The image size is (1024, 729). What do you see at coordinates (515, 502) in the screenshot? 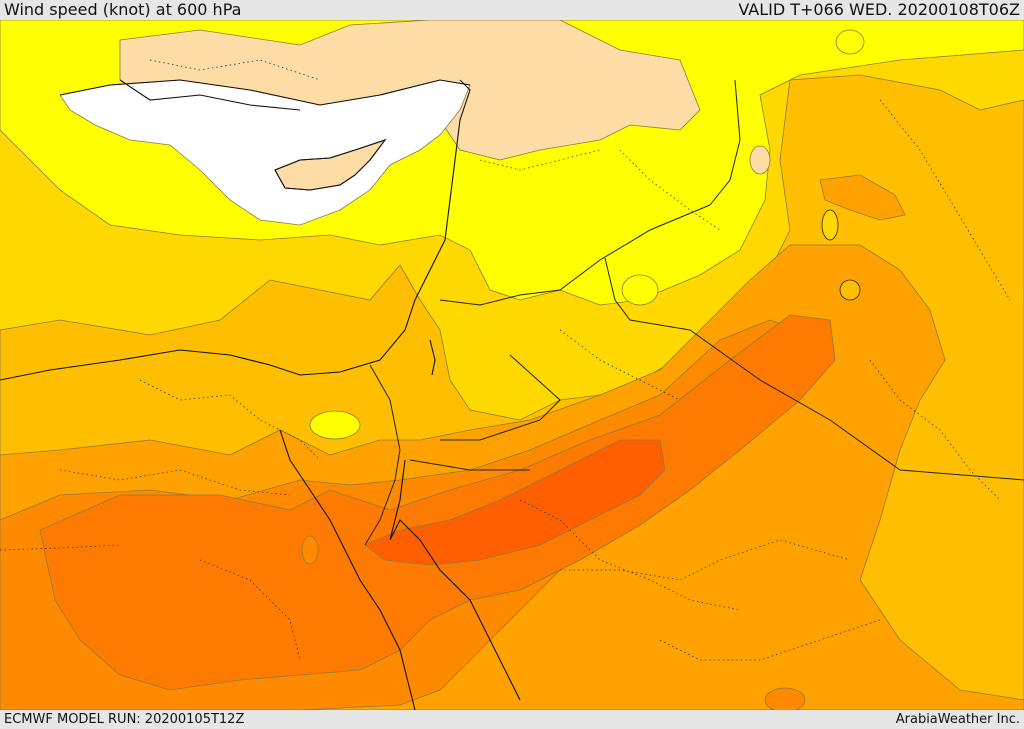
I see `band-red-orange` at bounding box center [515, 502].